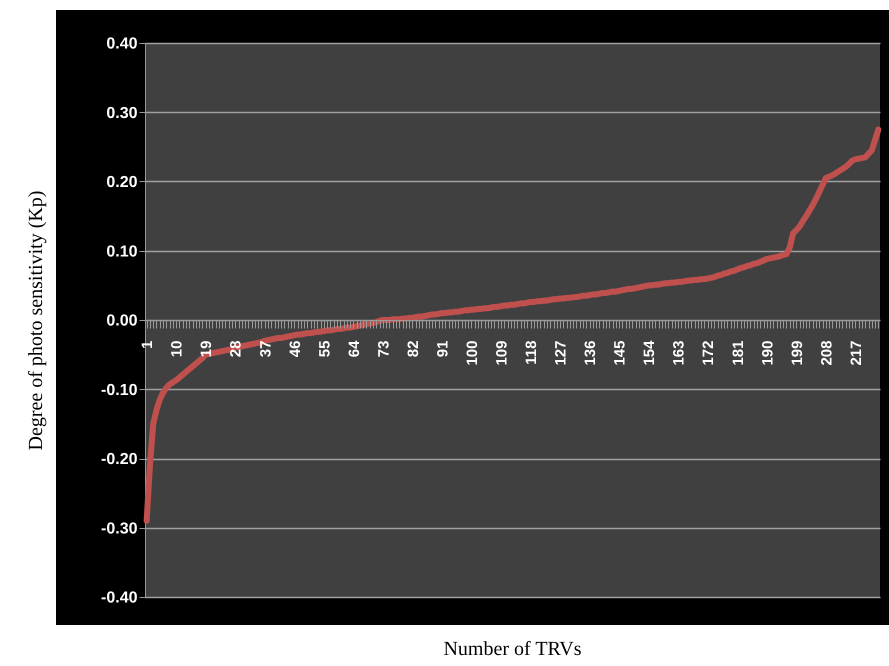  What do you see at coordinates (147, 344) in the screenshot?
I see `x-tick-label: 1` at bounding box center [147, 344].